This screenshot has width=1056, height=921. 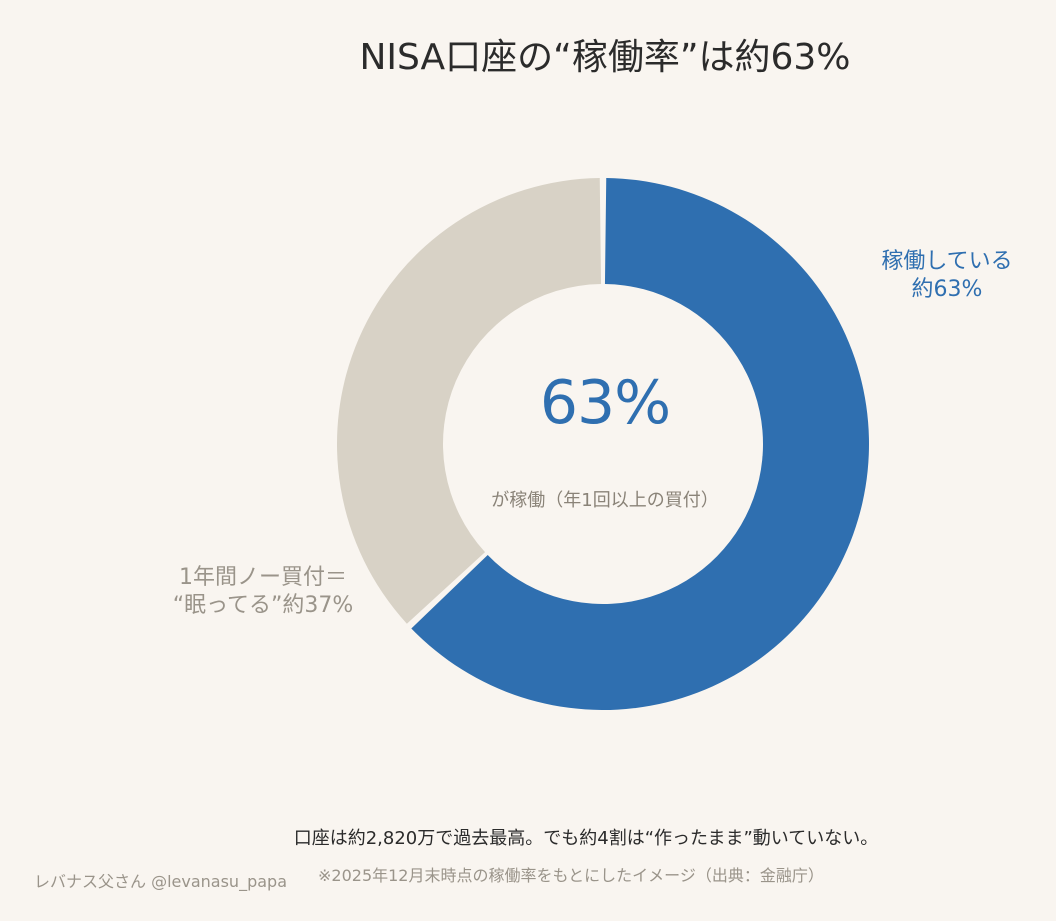 I want to click on slice-label-dormant-line2: “眠ってる”約37%, so click(x=263, y=605).